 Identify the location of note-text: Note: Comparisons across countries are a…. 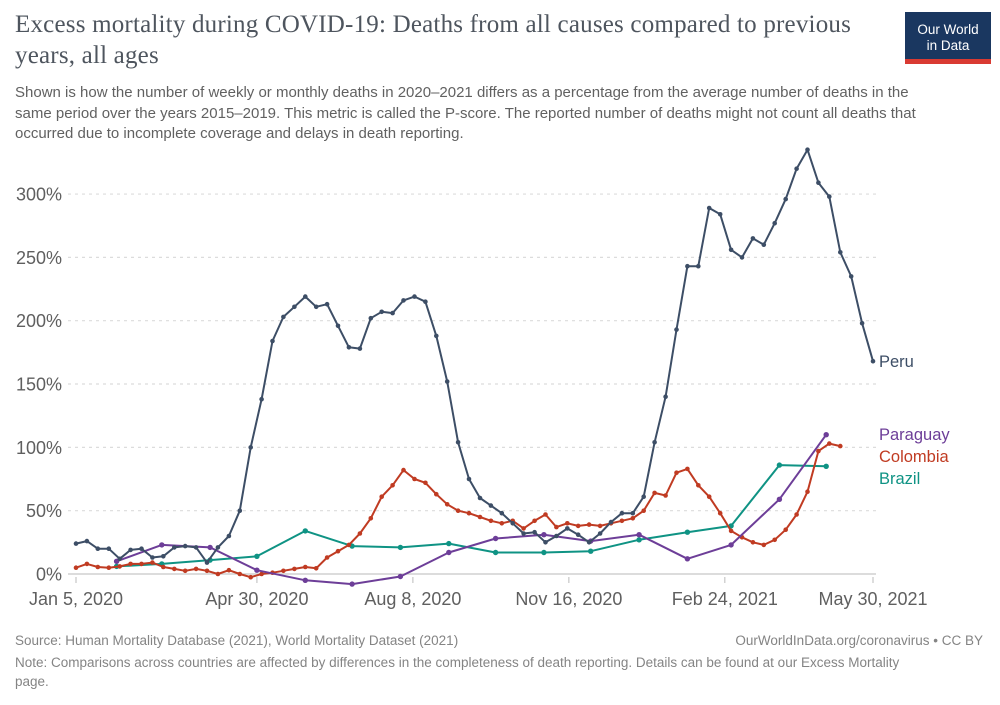
(457, 672).